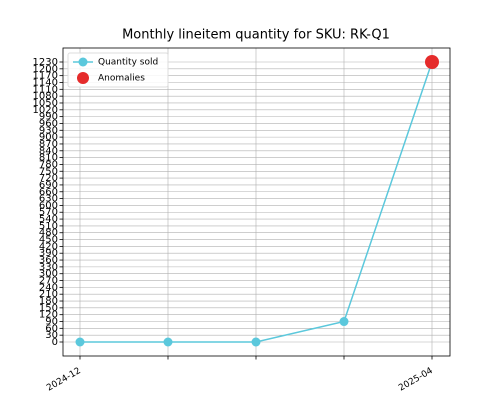 The height and width of the screenshot is (404, 500). Describe the element at coordinates (48, 117) in the screenshot. I see `y-tick-label: 990` at that location.